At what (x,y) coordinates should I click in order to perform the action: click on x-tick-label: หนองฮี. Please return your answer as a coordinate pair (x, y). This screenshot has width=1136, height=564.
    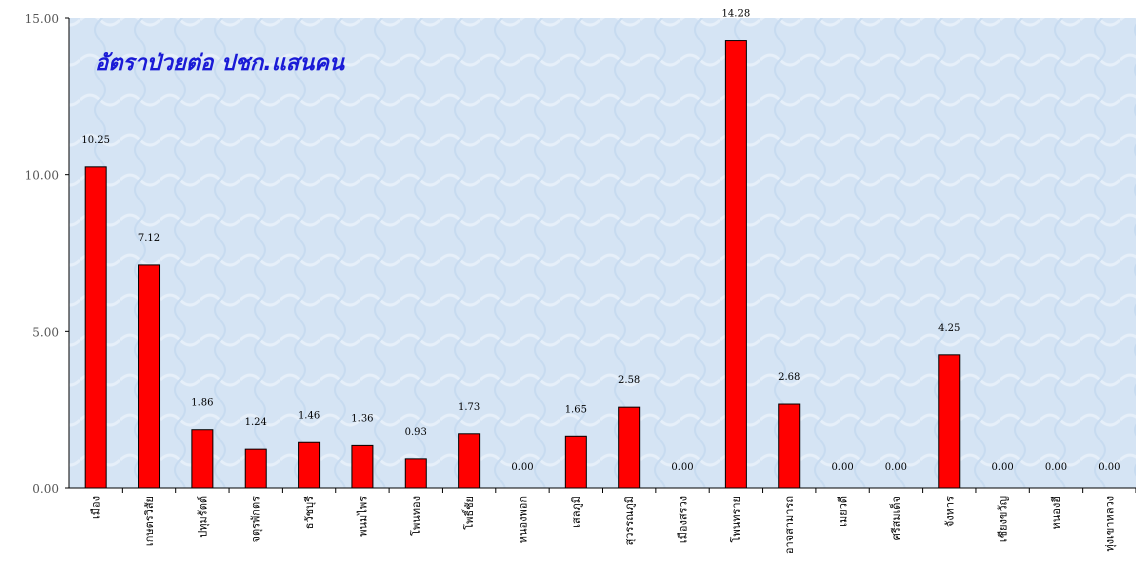
    Looking at the image, I should click on (1056, 512).